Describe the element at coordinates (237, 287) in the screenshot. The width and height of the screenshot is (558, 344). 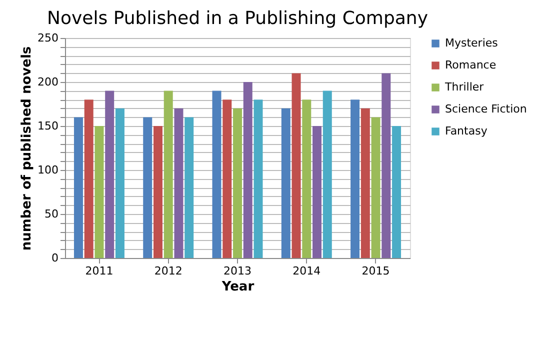
I see `x-axis-title: Year` at that location.